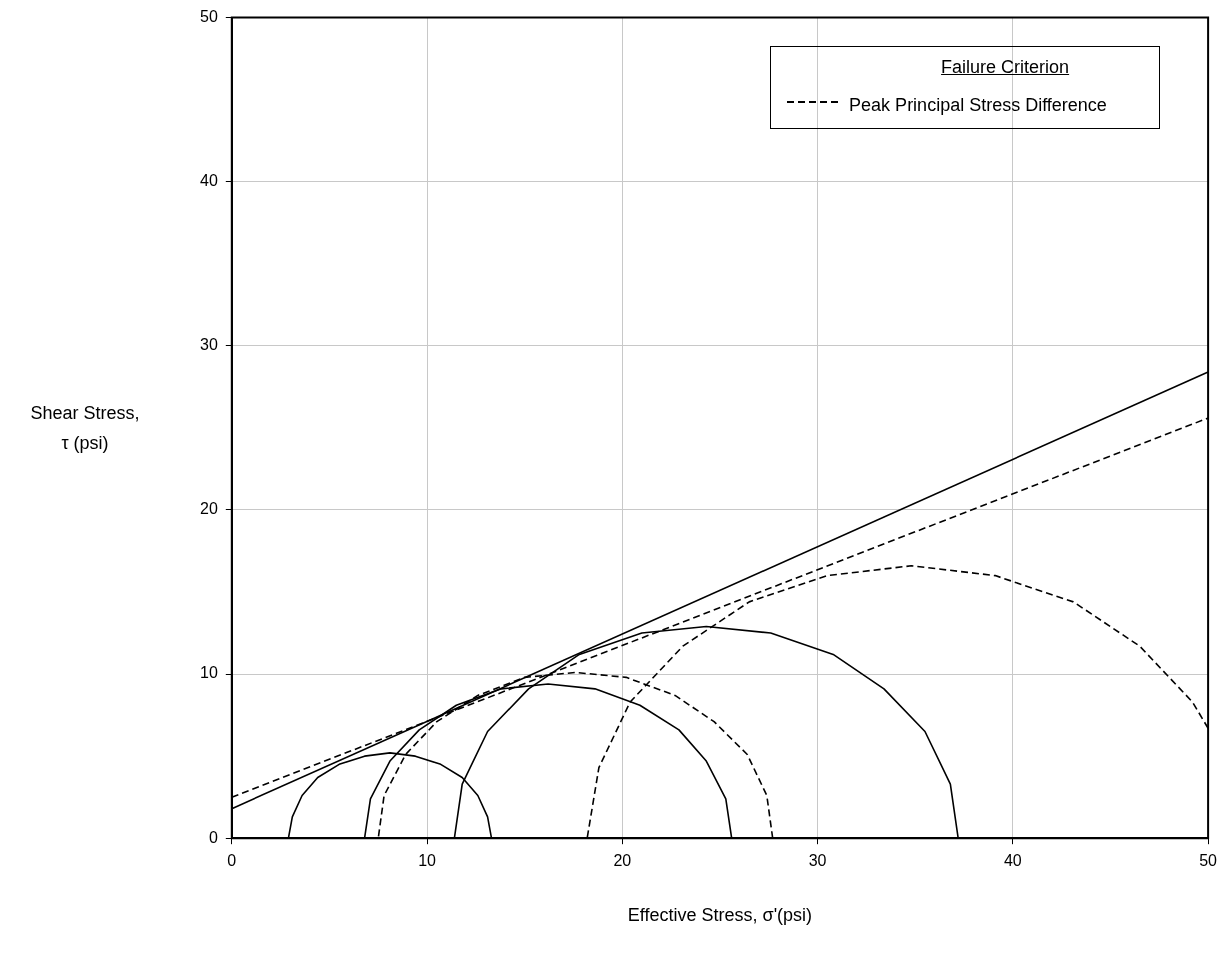 This screenshot has height=971, width=1225. I want to click on legend-label: Peak Principal Stress Difference, so click(978, 105).